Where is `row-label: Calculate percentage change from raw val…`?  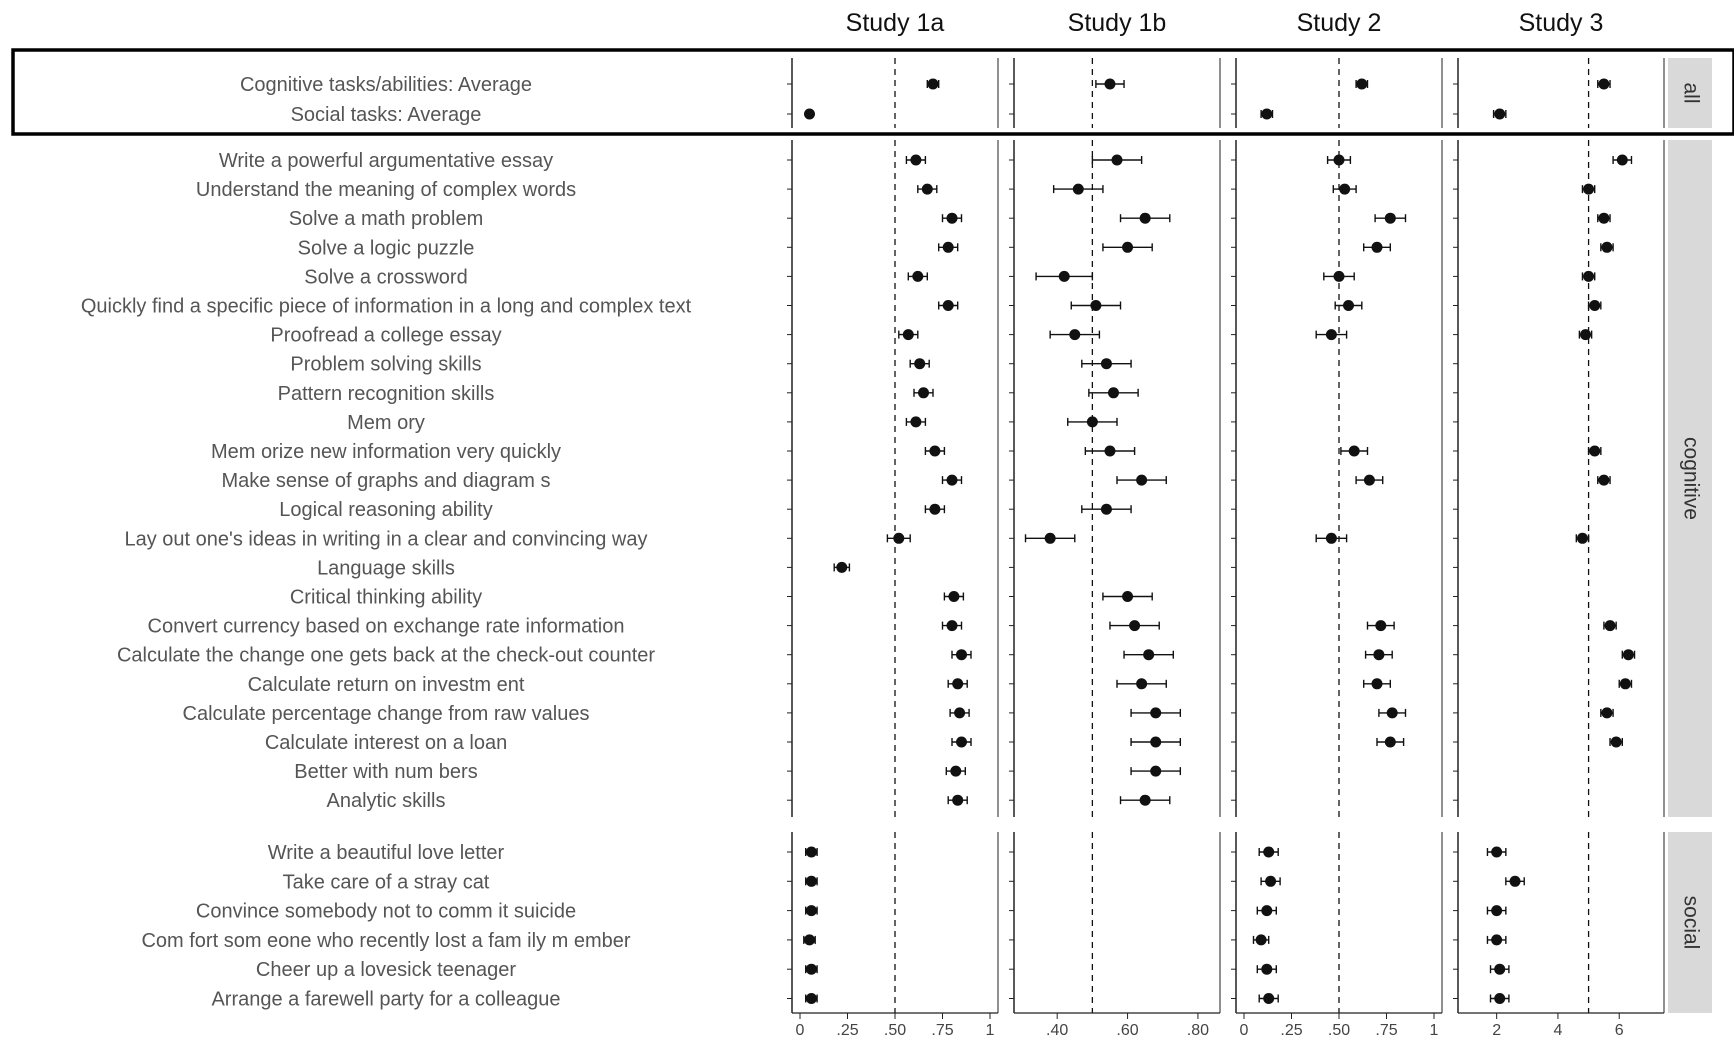 row-label: Calculate percentage change from raw val… is located at coordinates (386, 714).